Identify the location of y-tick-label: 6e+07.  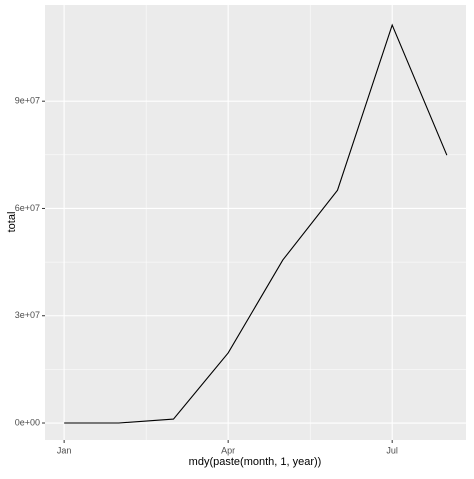
(27, 208).